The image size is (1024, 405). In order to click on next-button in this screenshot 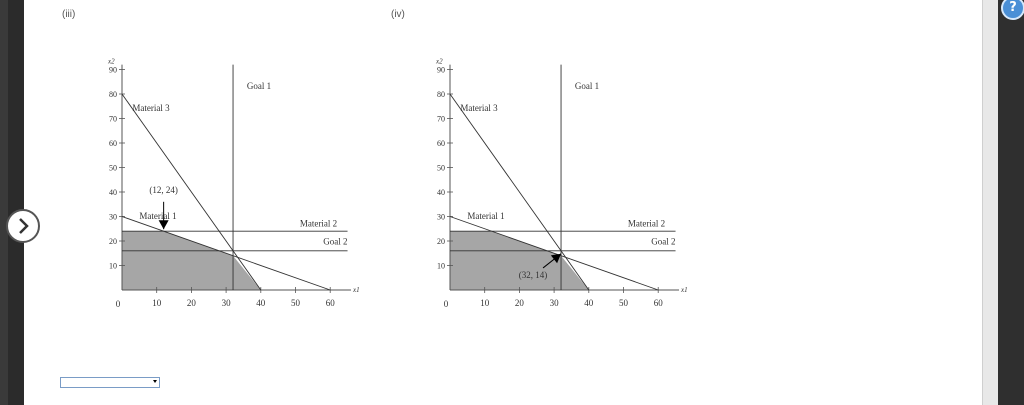, I will do `click(23, 226)`.